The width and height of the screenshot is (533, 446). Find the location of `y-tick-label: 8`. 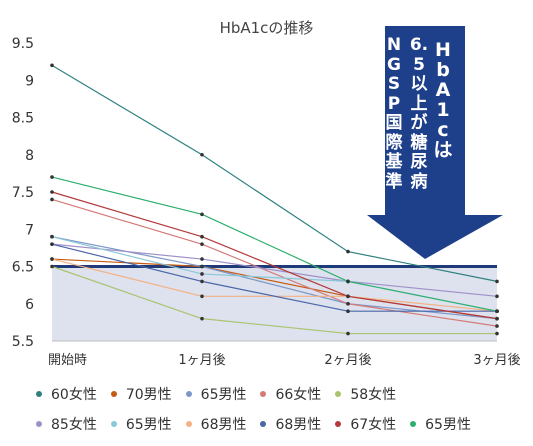

y-tick-label: 8 is located at coordinates (29, 156).